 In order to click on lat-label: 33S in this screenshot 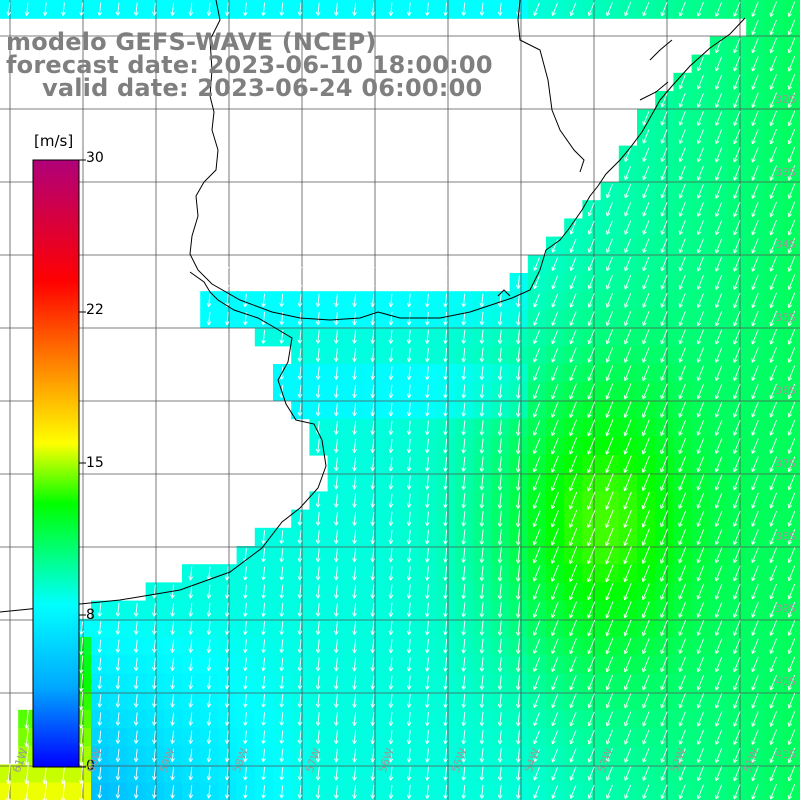, I will do `click(785, 172)`.